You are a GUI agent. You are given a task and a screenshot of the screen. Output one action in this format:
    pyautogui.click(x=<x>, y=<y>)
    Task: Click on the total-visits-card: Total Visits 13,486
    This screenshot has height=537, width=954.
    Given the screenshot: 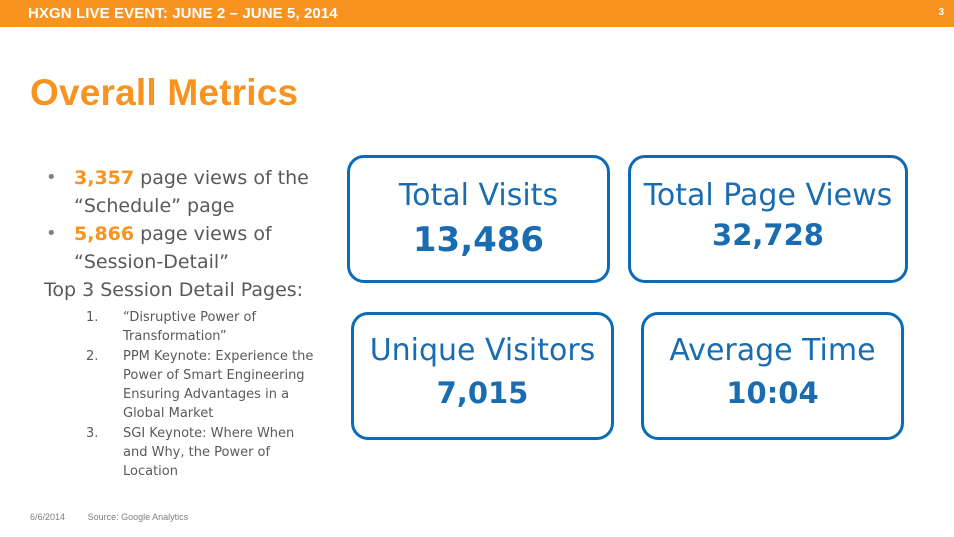 What is the action you would take?
    pyautogui.click(x=478, y=219)
    